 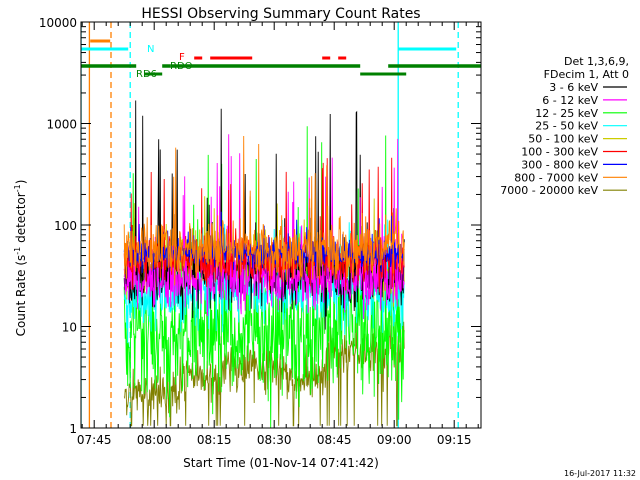 I want to click on legend-label-3: 25 - 50 keV, so click(x=566, y=126).